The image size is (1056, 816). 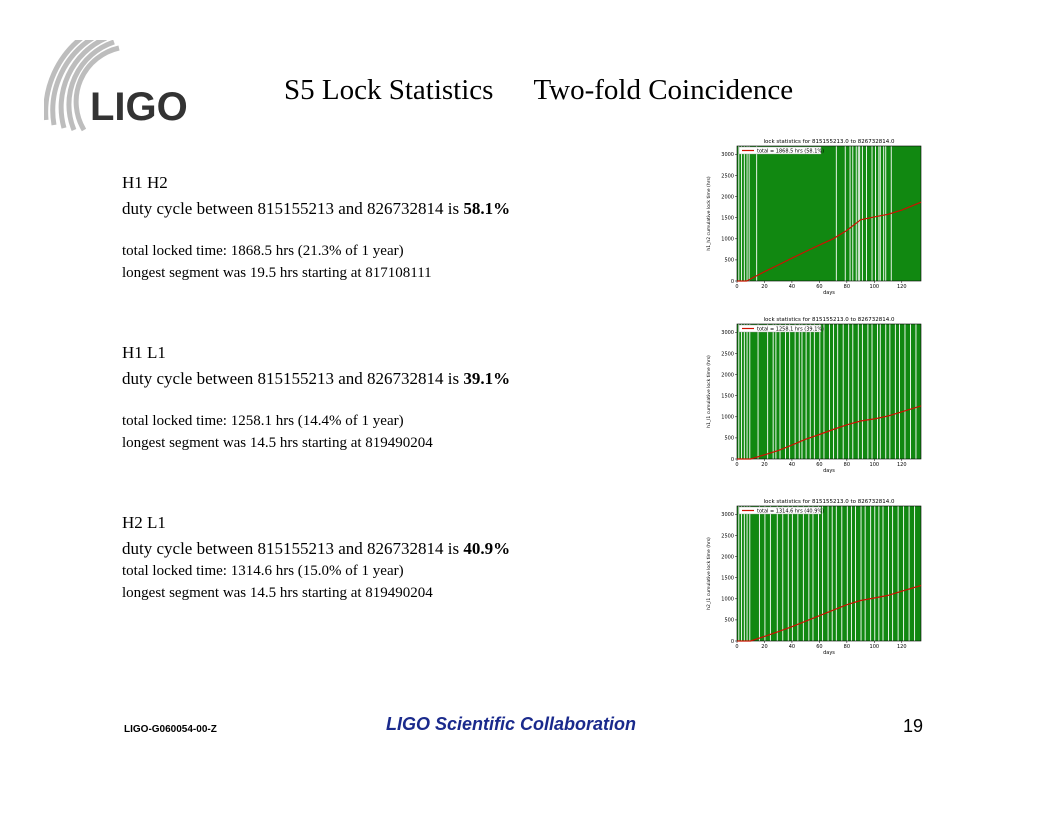 What do you see at coordinates (709, 573) in the screenshot?
I see `y-axis-label: h2_l1 cumulative lock time (hrs)` at bounding box center [709, 573].